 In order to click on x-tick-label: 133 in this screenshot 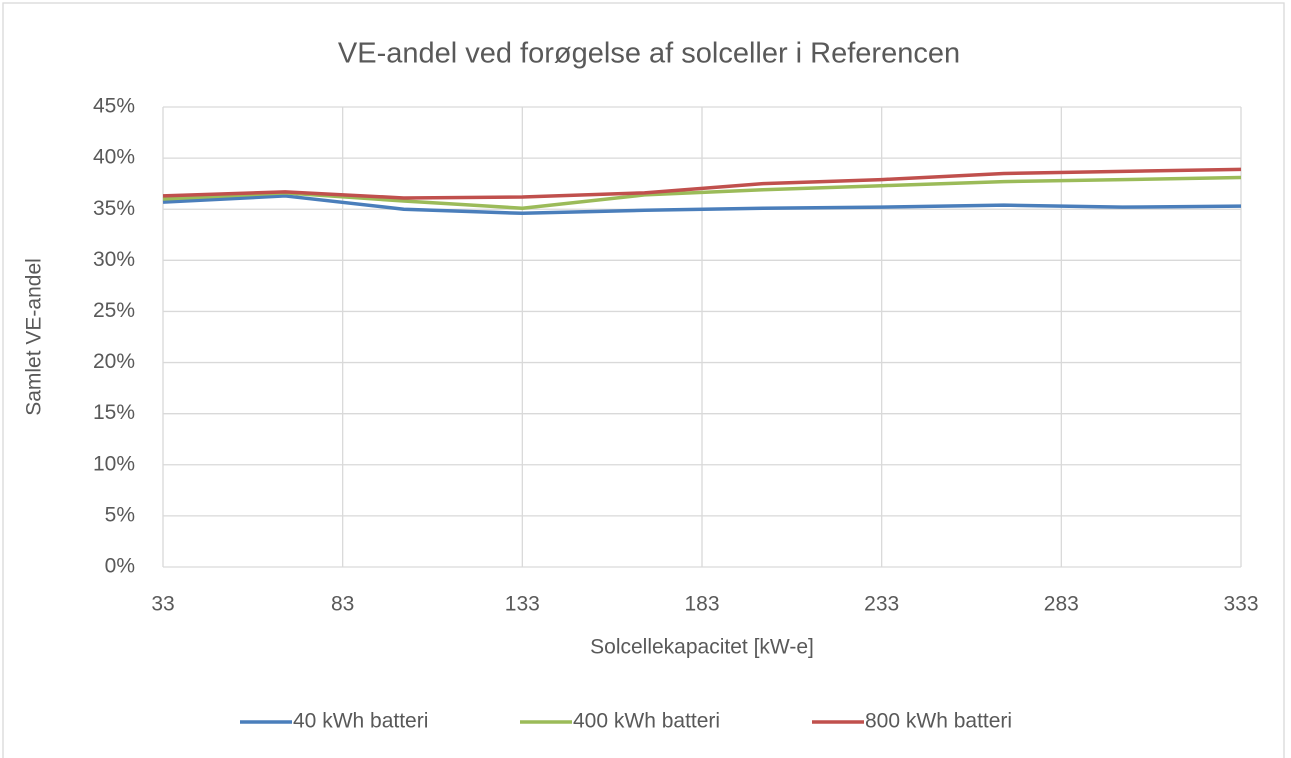, I will do `click(522, 604)`.